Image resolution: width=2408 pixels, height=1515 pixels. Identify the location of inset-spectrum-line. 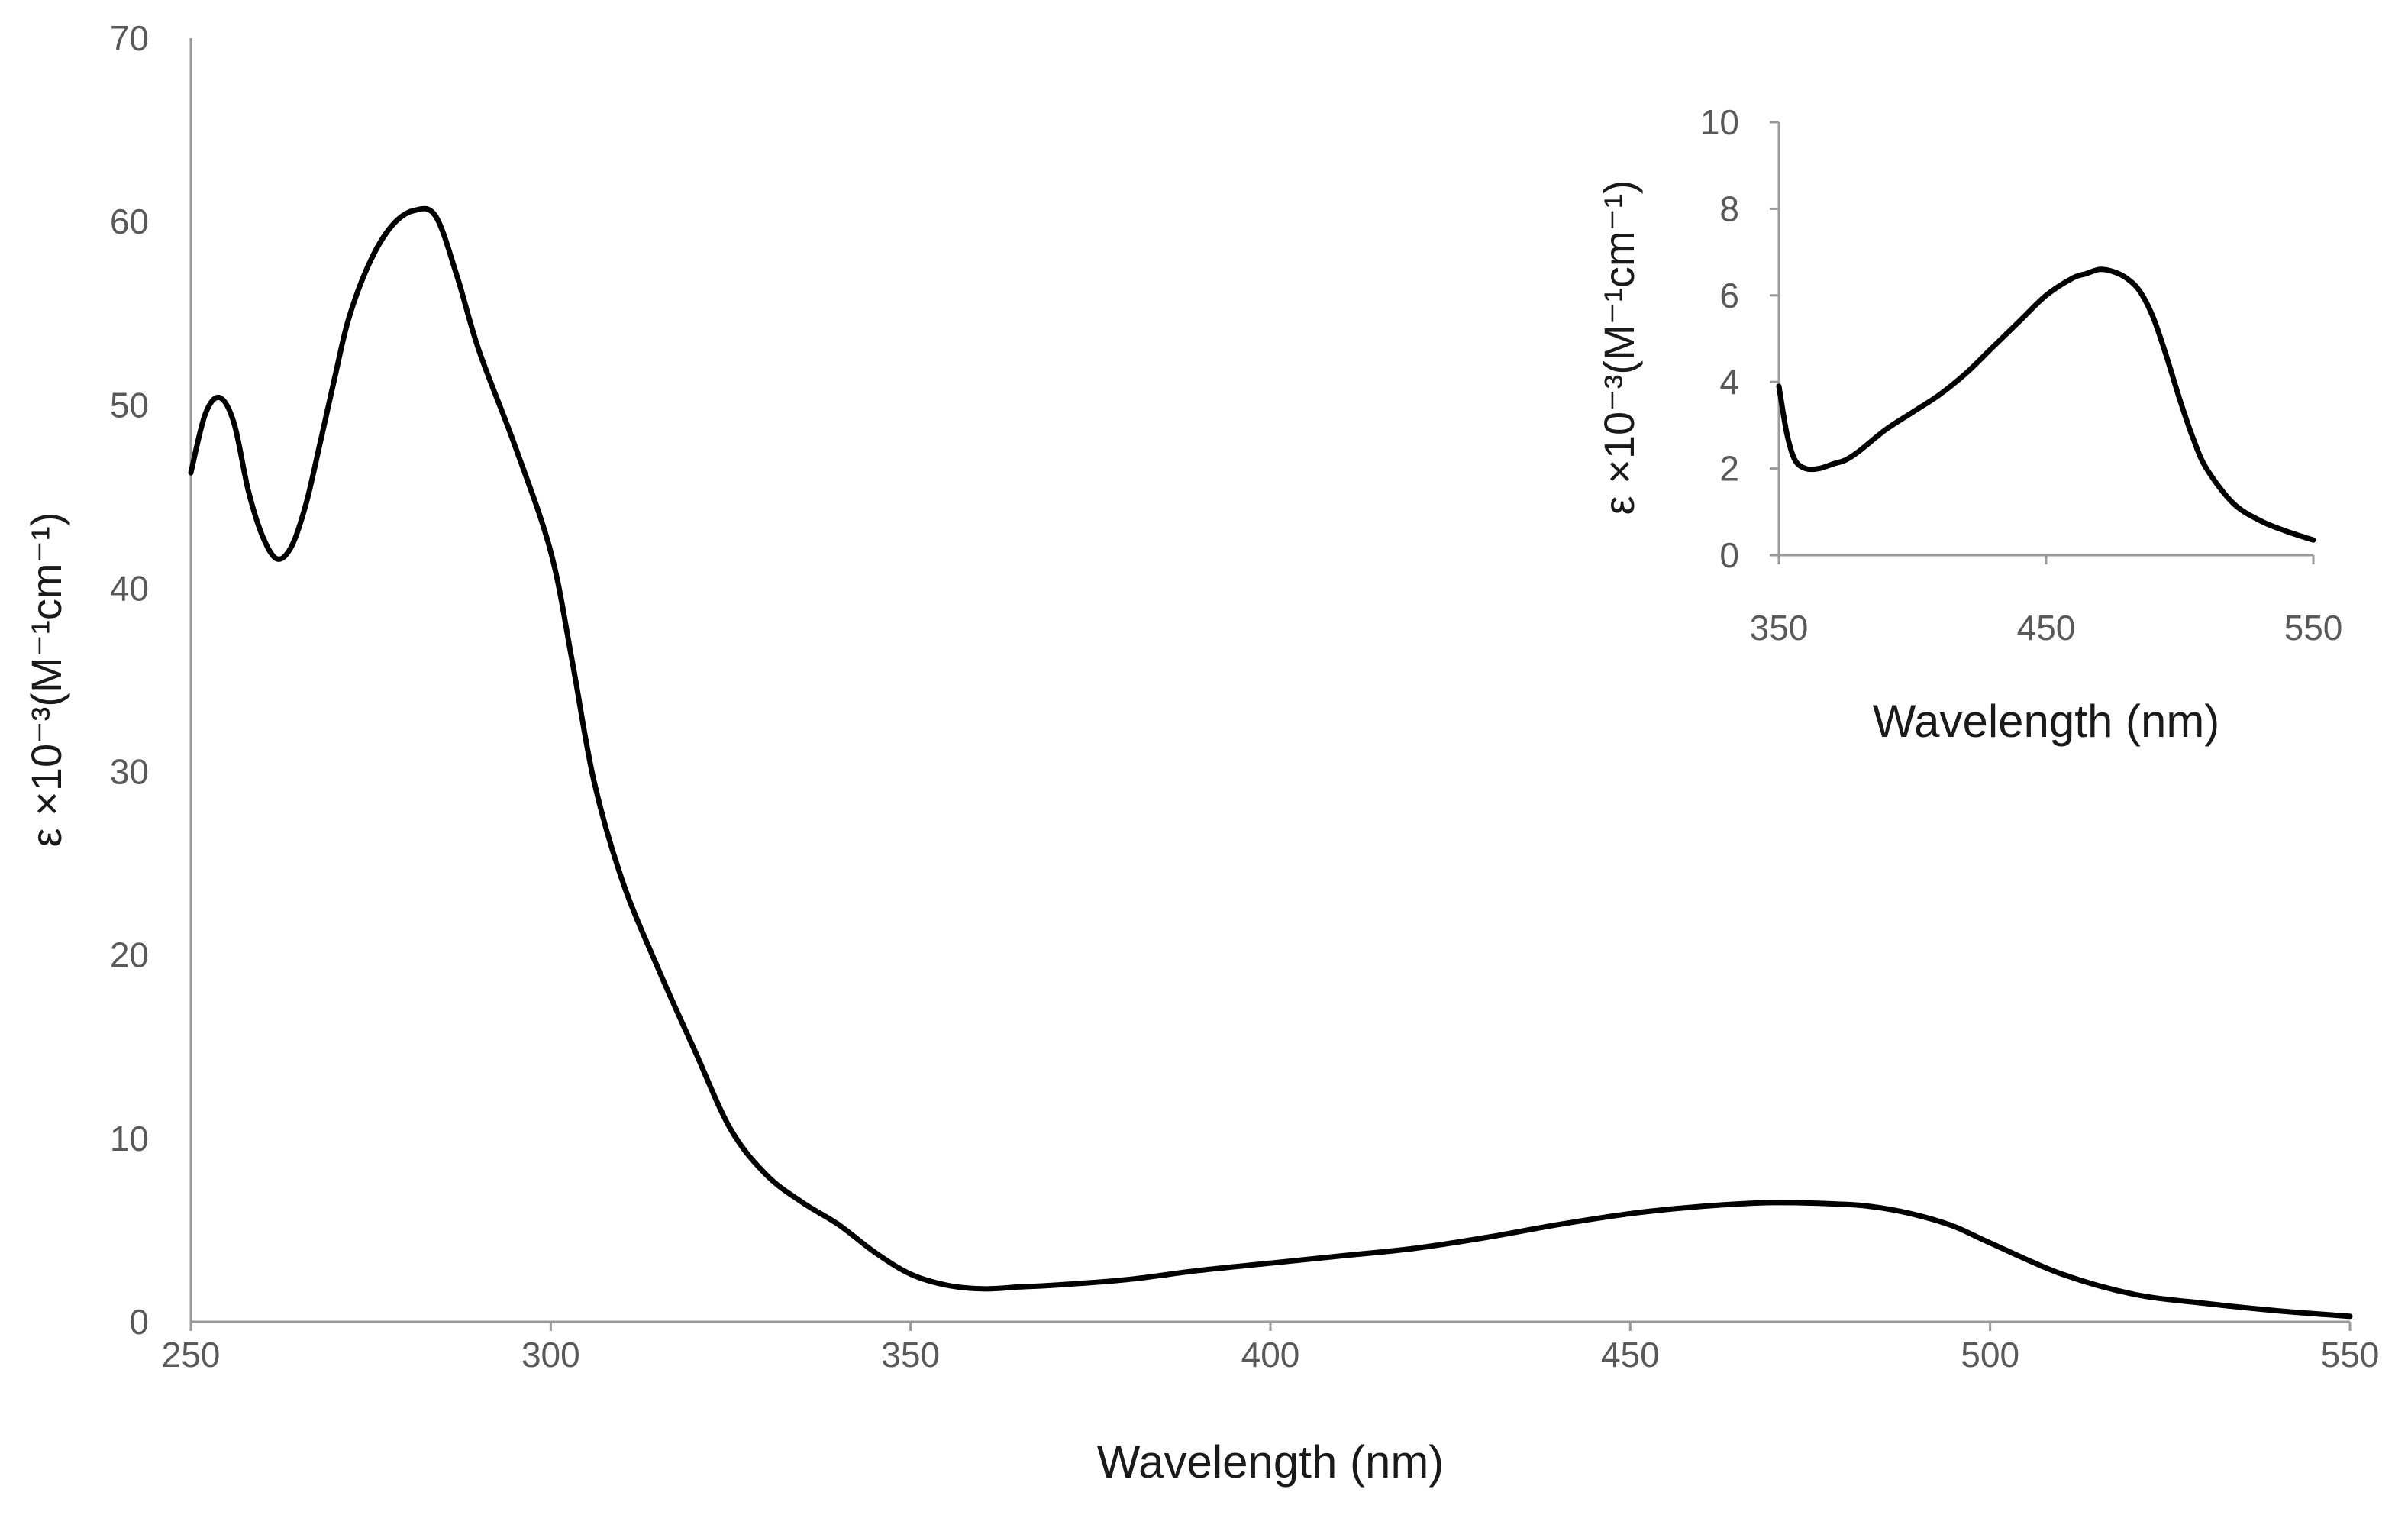
(2046, 404).